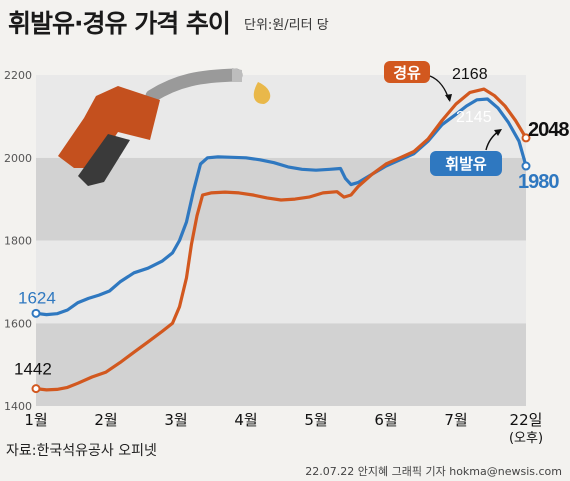 The width and height of the screenshot is (570, 481). What do you see at coordinates (474, 117) in the screenshot?
I see `label-gasoline-peak: 2145` at bounding box center [474, 117].